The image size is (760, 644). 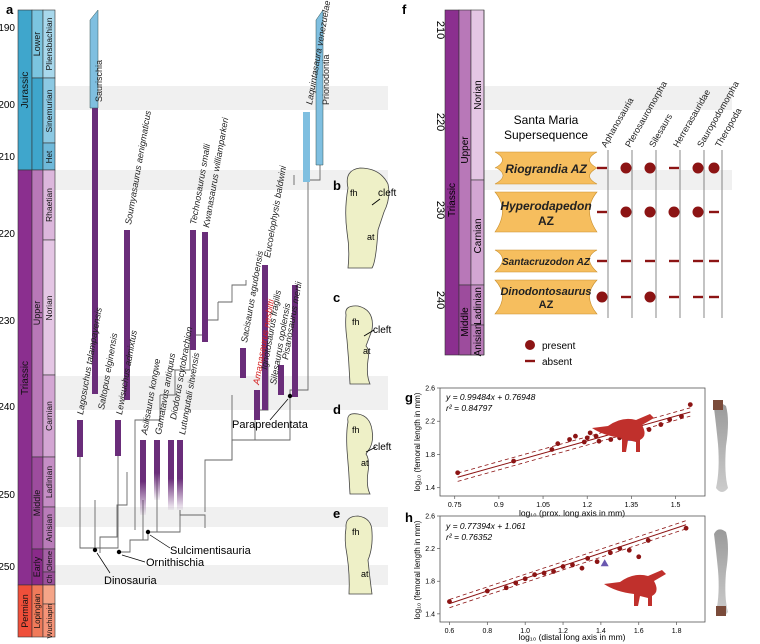 I want to click on panel-label-e: e, so click(x=336, y=513).